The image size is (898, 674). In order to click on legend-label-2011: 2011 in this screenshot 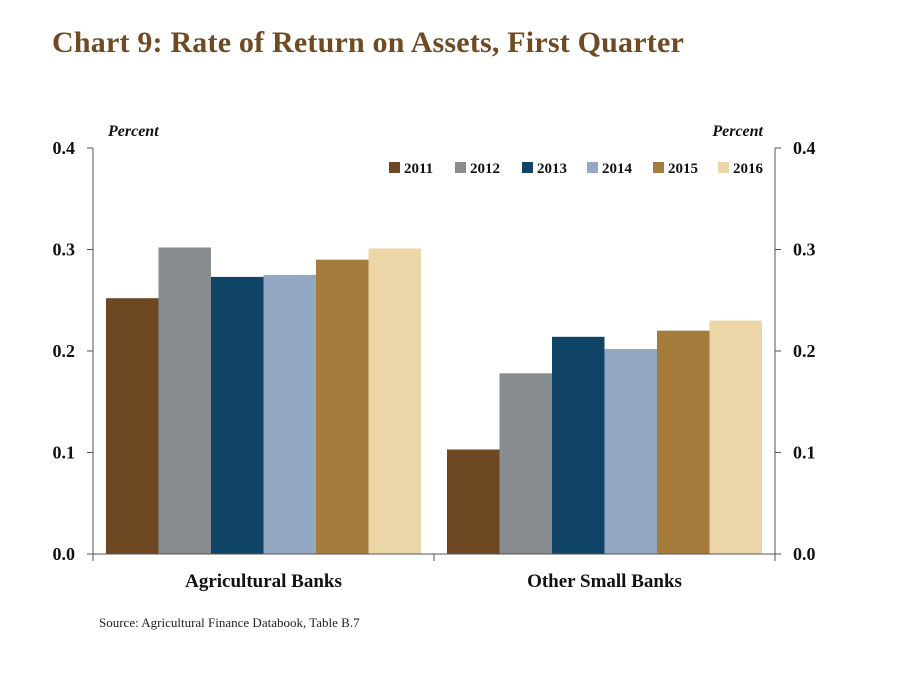, I will do `click(418, 169)`.